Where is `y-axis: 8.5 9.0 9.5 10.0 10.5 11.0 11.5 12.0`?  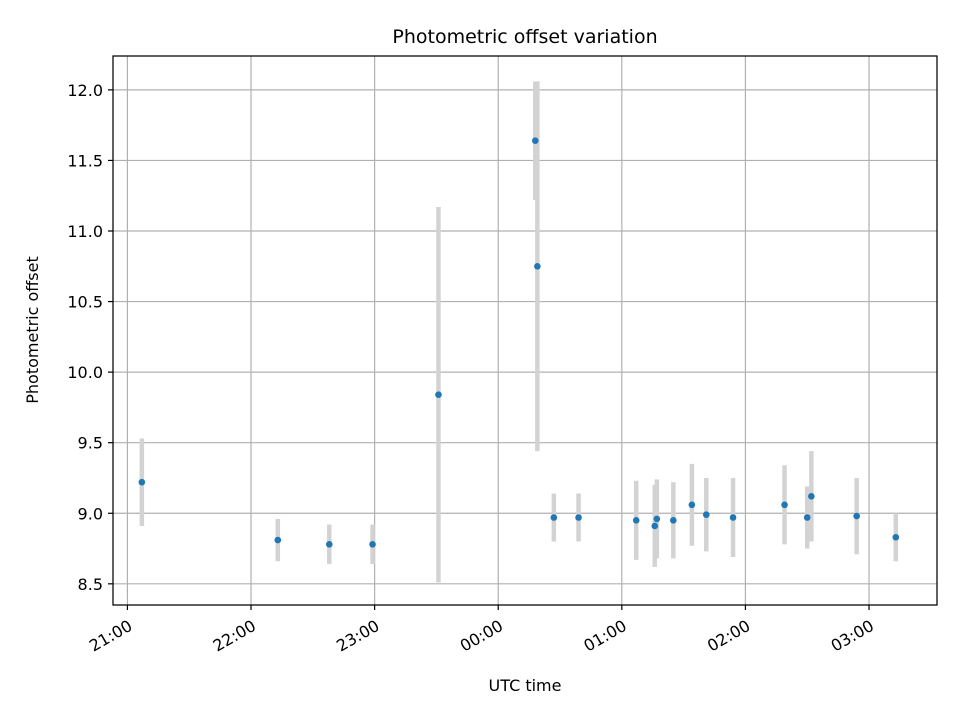 y-axis: 8.5 9.0 9.5 10.0 10.5 11.0 11.5 12.0 is located at coordinates (90, 337).